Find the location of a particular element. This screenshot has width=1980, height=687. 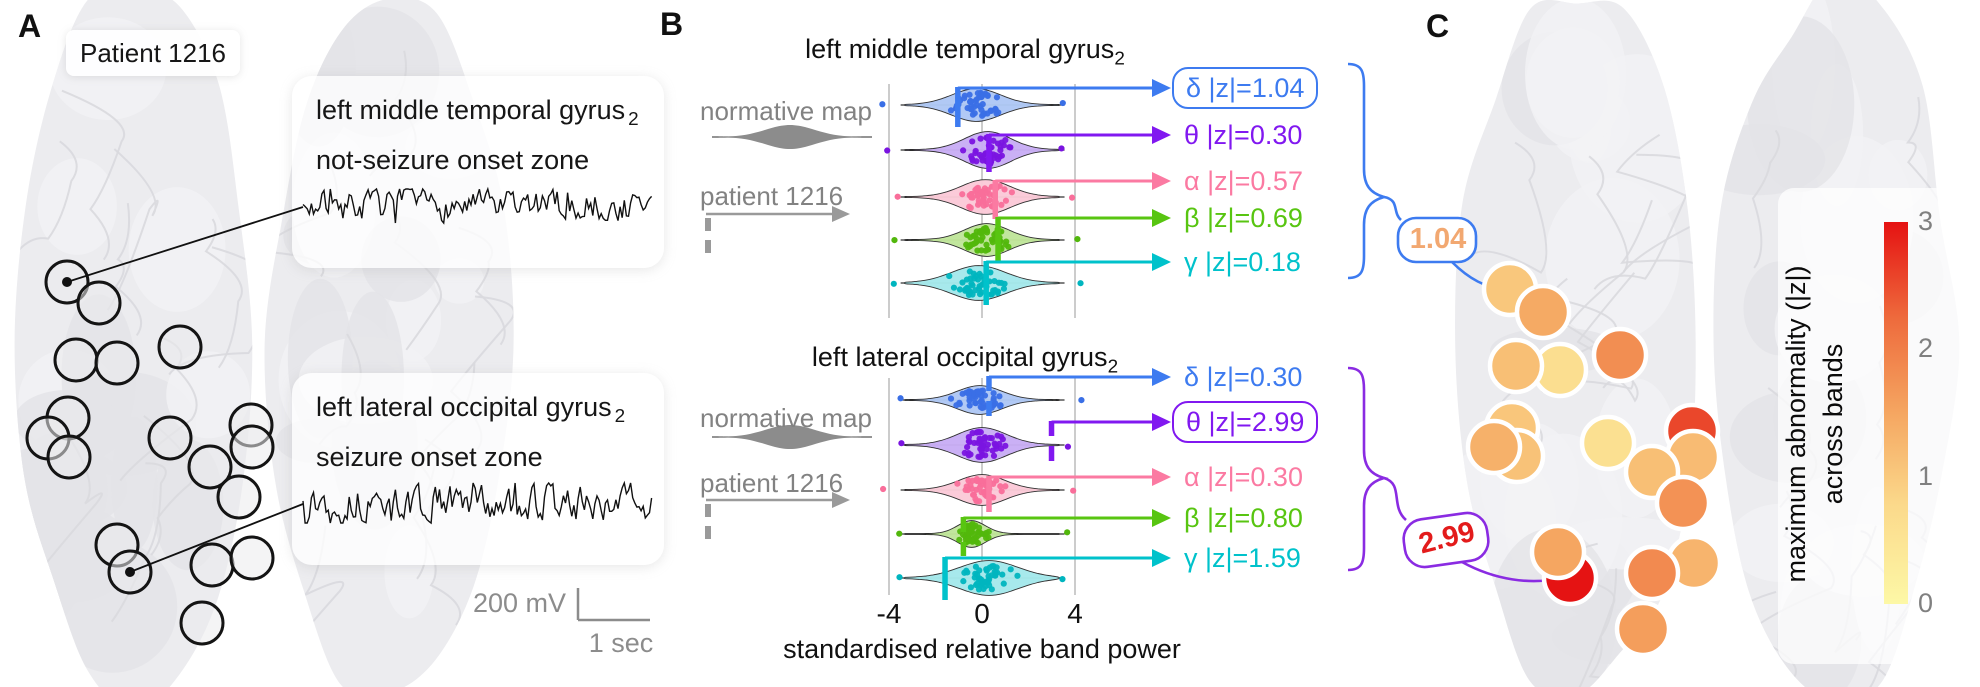

violin-title-temporal-sub: 2 is located at coordinates (1119, 59).